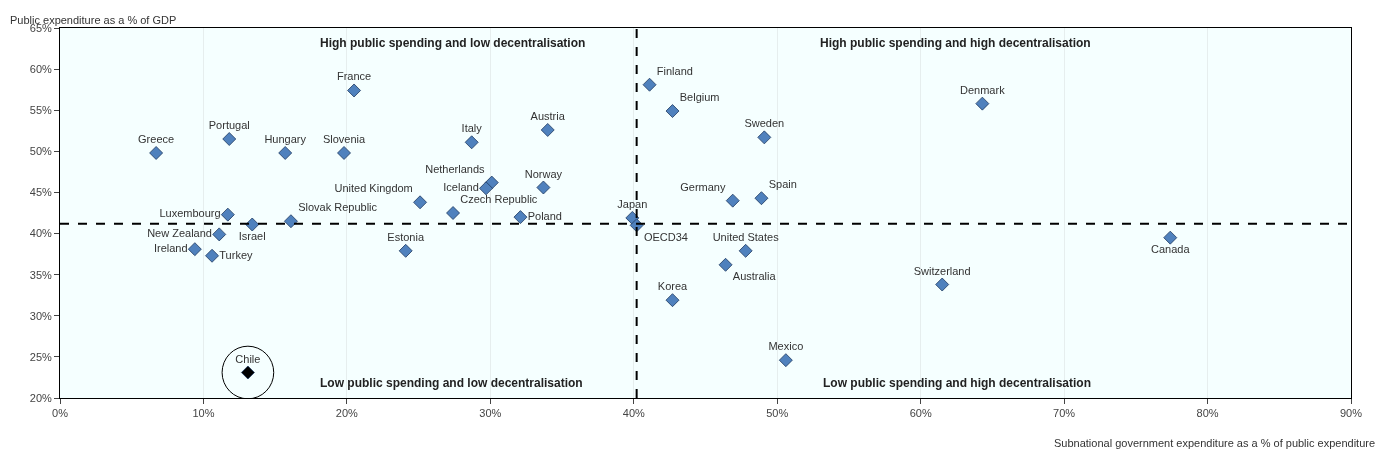  I want to click on series-label: Belgium, so click(699, 97).